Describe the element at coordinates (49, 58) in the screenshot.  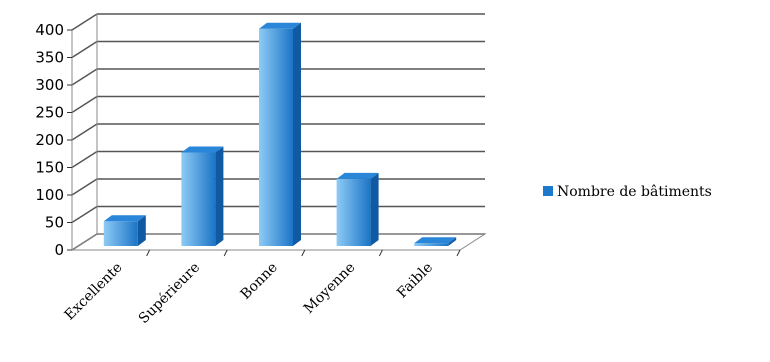
I see `y-tick-label: 350` at that location.